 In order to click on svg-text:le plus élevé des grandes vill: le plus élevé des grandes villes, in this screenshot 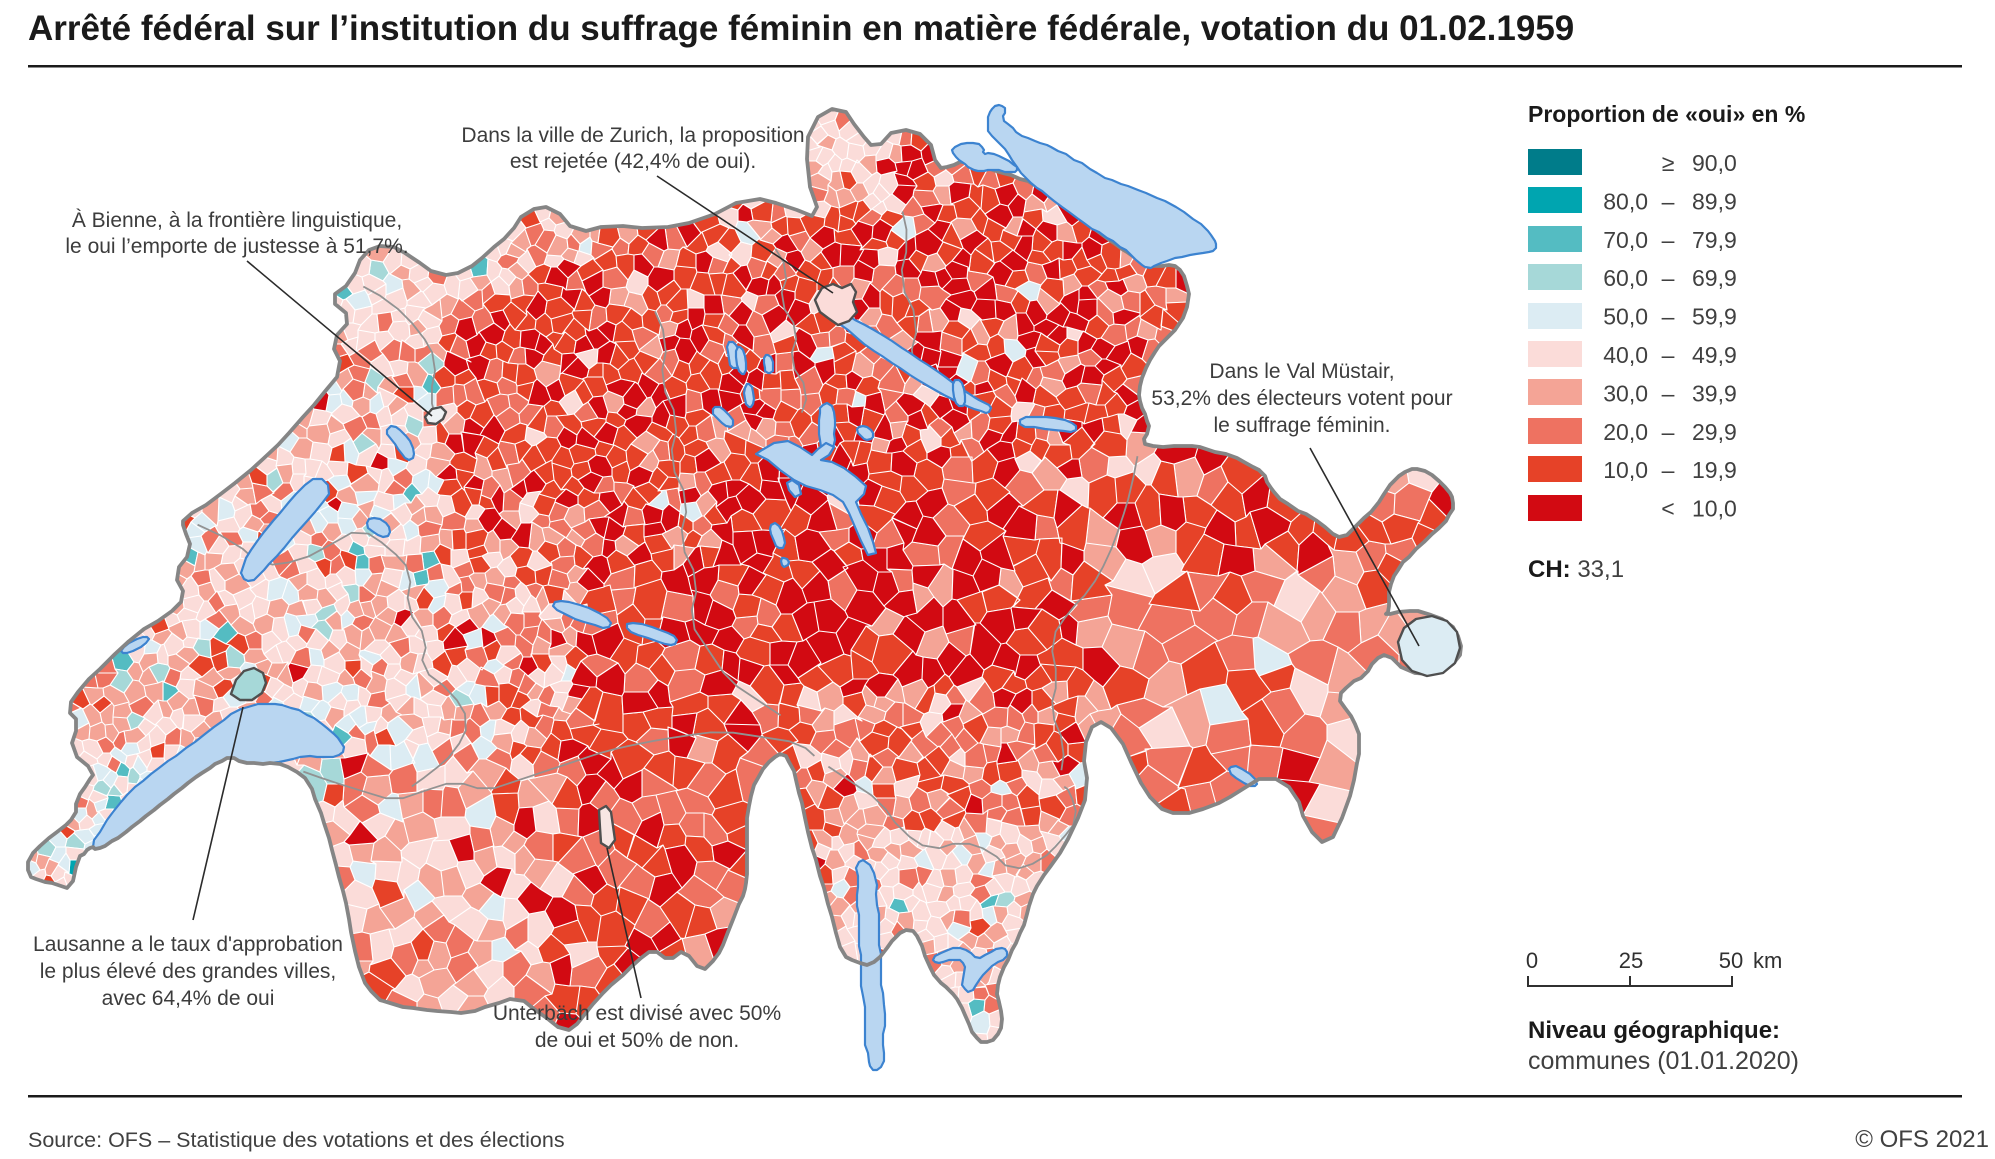, I will do `click(188, 971)`.